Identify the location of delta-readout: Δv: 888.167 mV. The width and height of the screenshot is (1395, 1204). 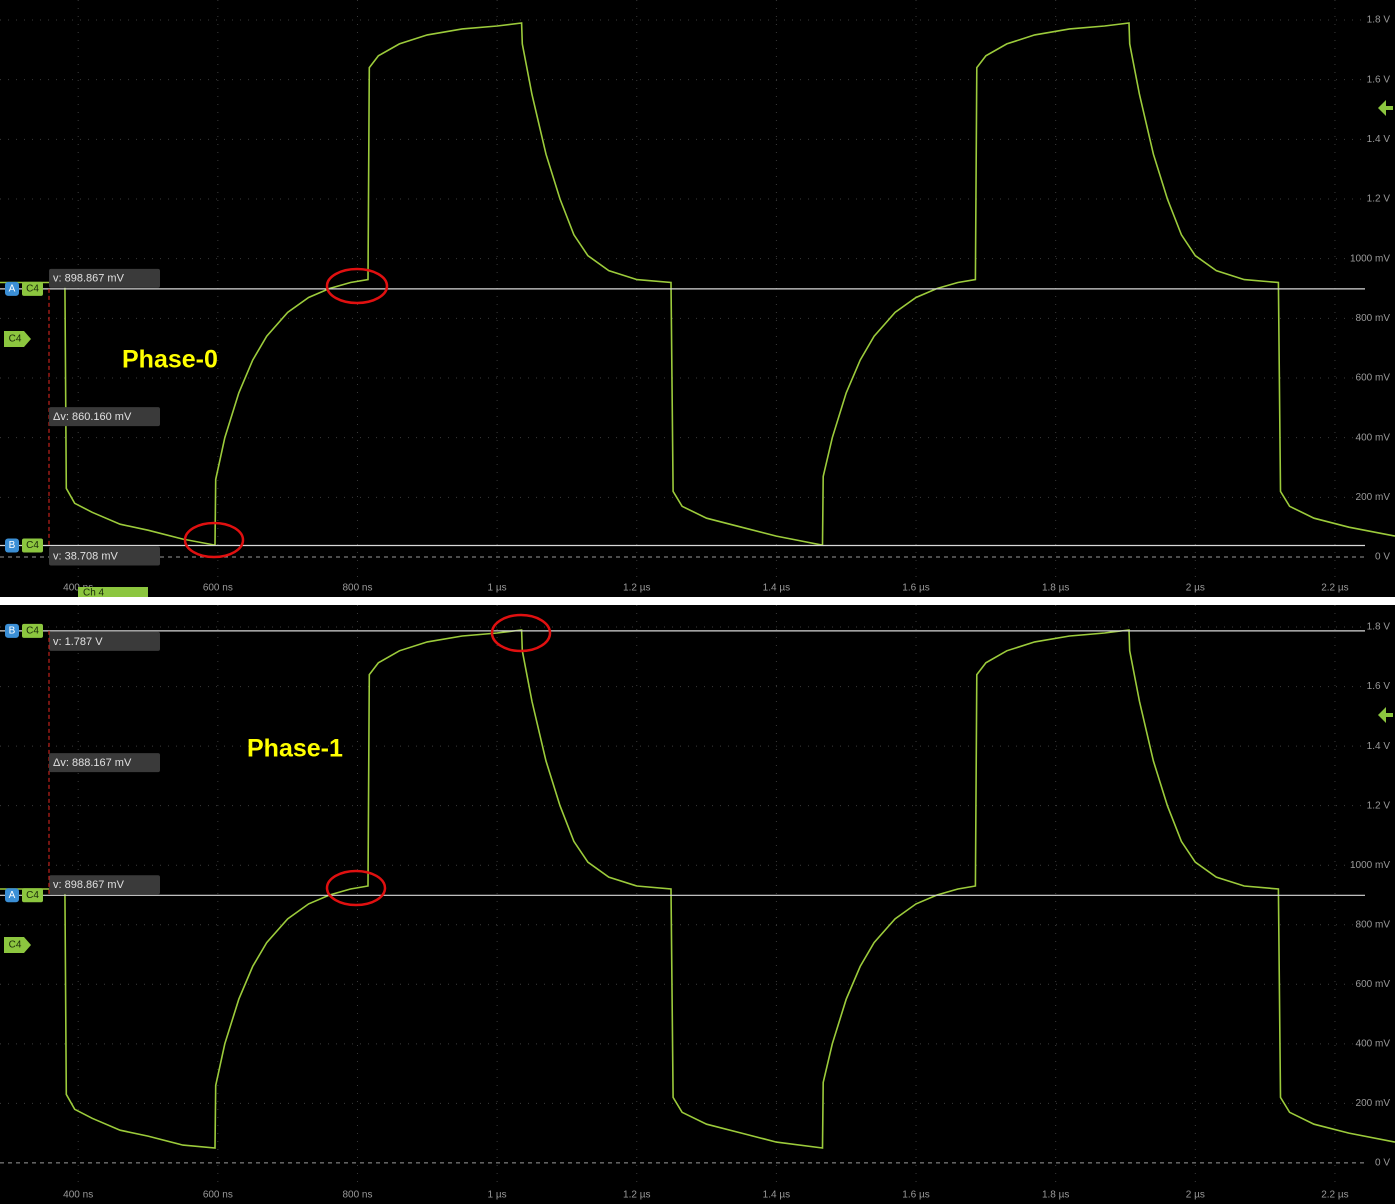
(92, 763).